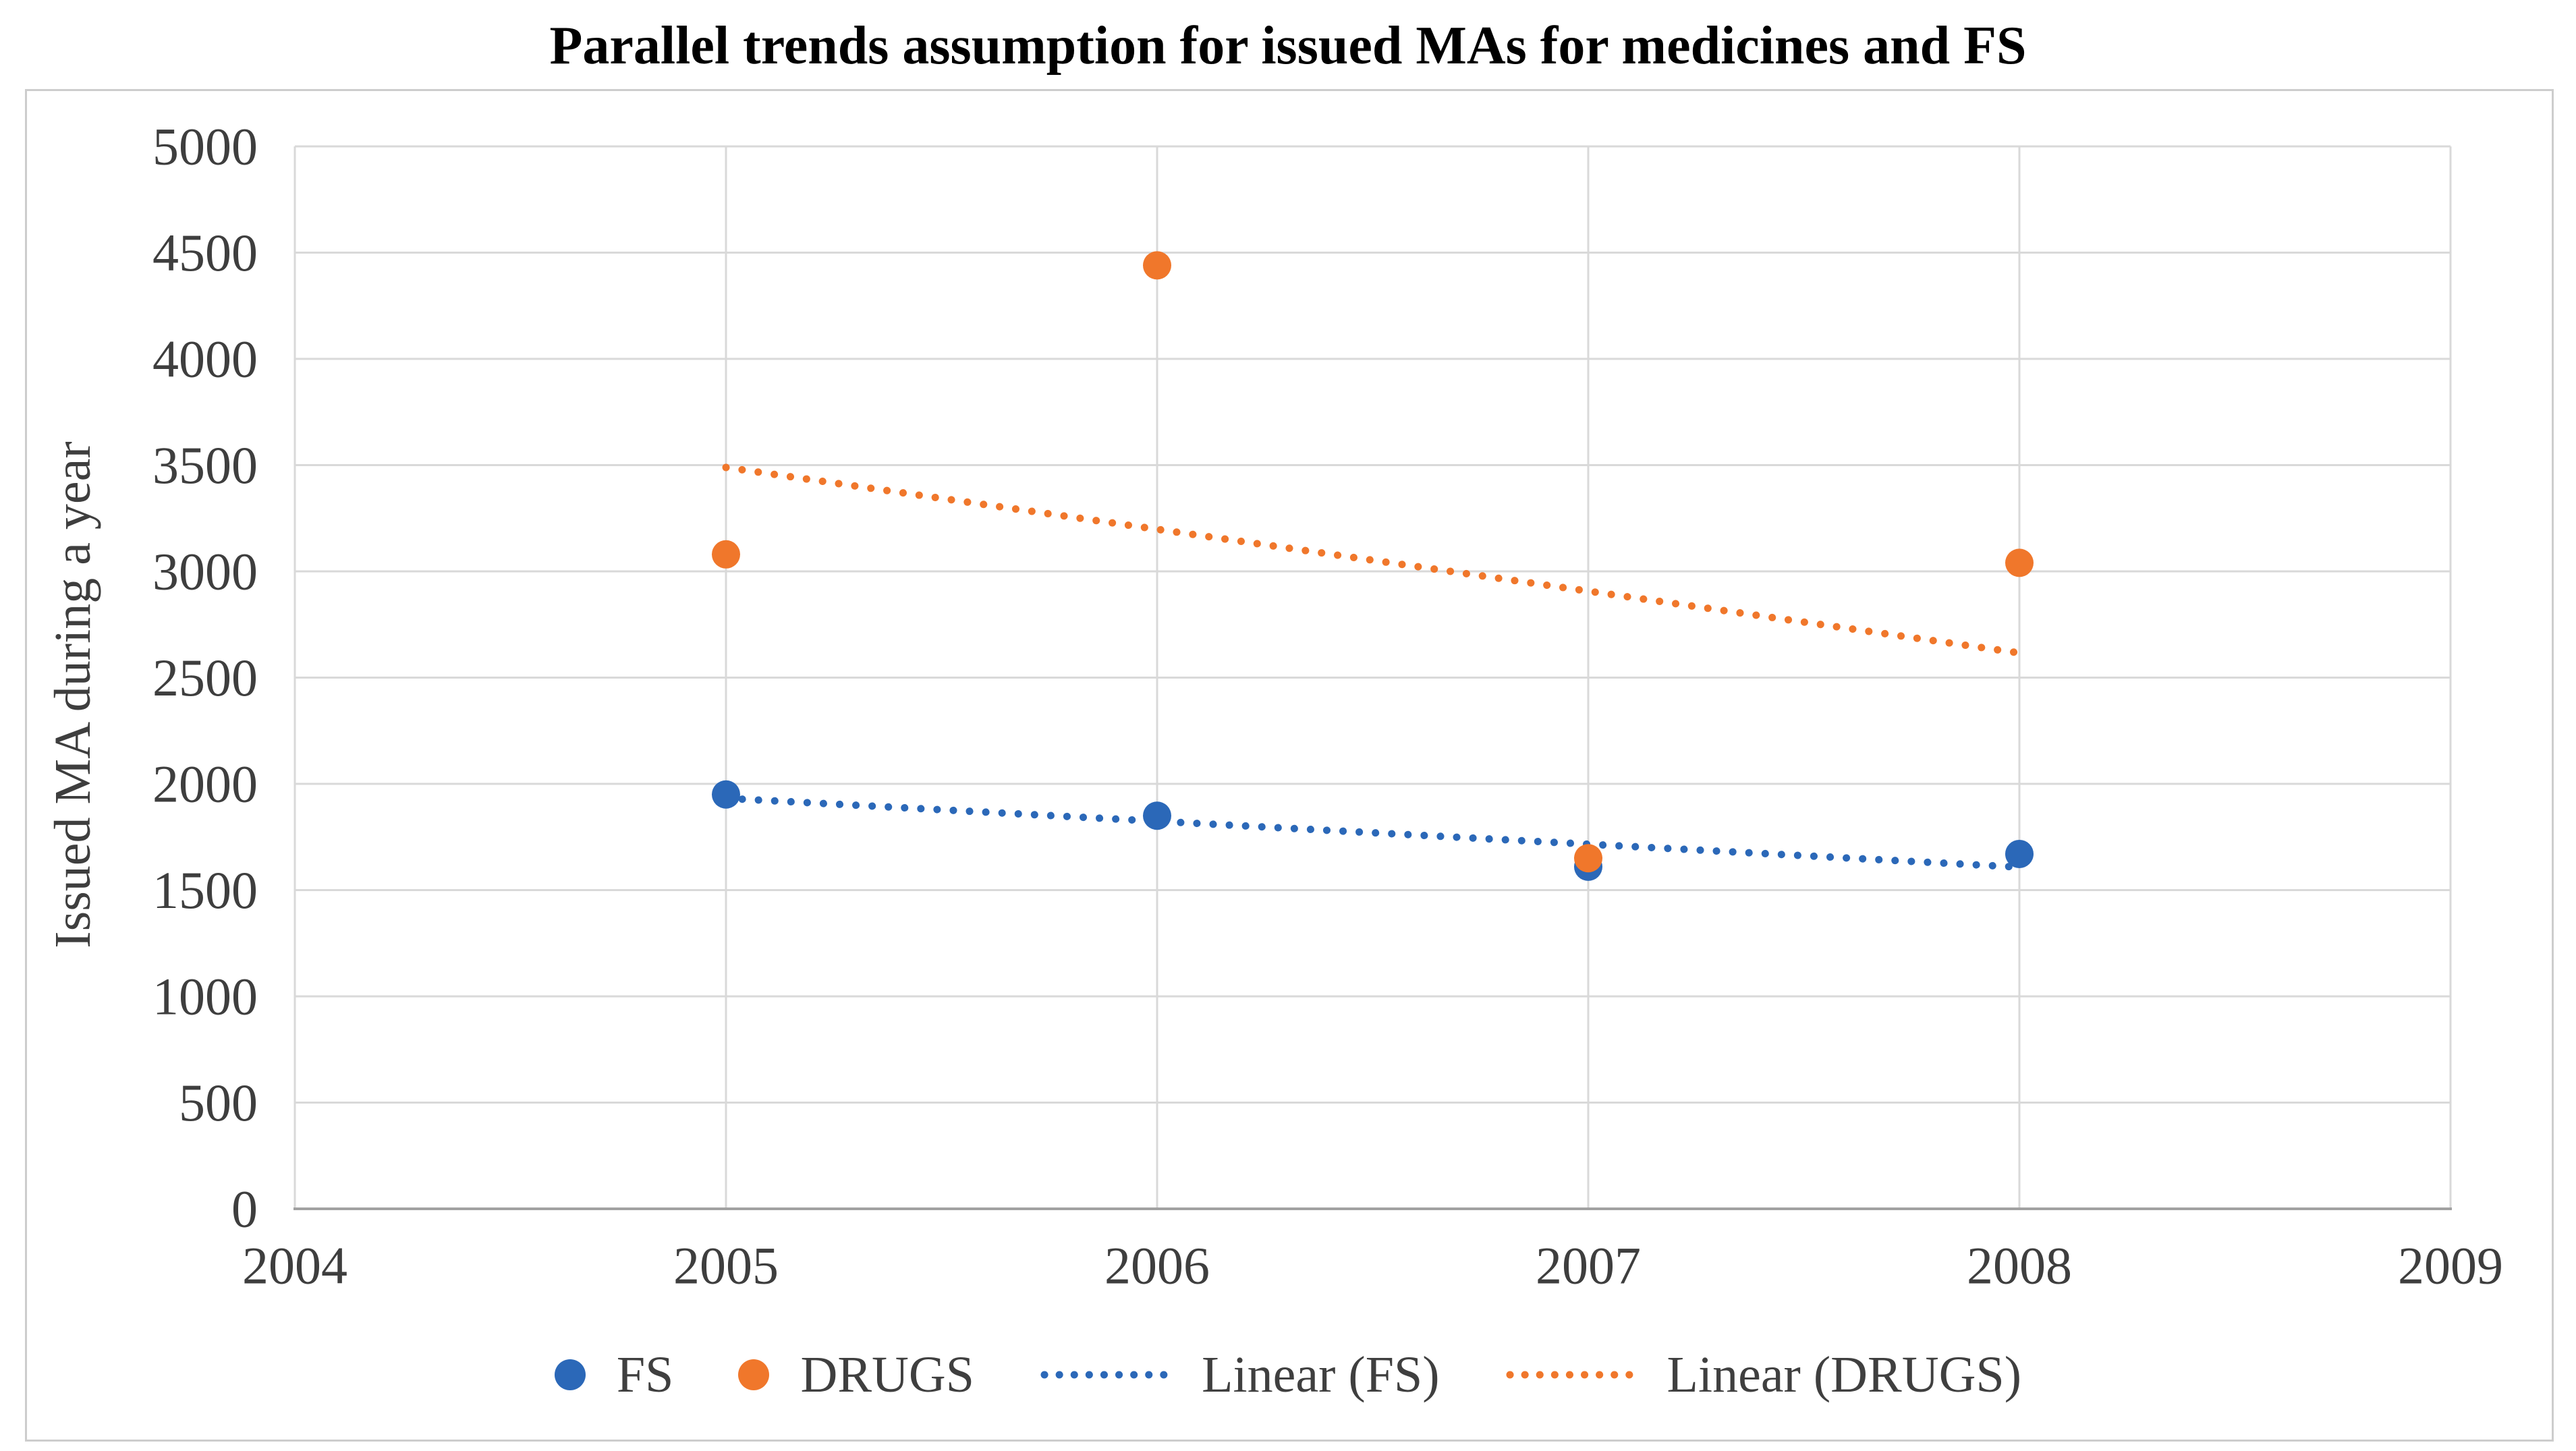 The image size is (2576, 1451). I want to click on legend-item-linear-fs: Linear (FS), so click(1239, 1375).